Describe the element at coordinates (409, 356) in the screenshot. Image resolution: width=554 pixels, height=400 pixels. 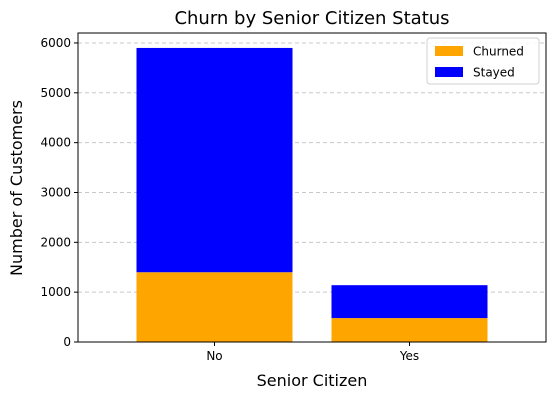
I see `x-tick-label: Yes` at that location.